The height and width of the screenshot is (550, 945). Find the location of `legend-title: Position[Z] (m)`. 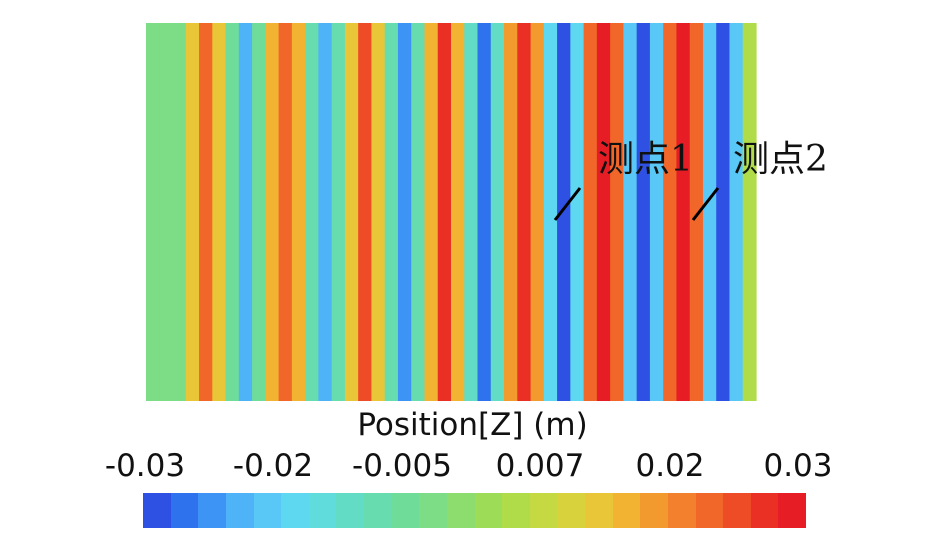

legend-title: Position[Z] (m) is located at coordinates (472, 425).